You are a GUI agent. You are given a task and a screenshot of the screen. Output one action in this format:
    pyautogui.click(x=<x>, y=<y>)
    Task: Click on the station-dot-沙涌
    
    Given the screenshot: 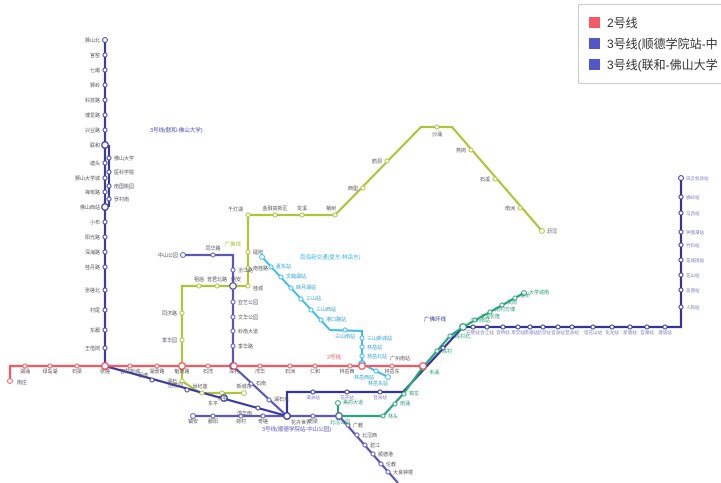 What is the action you would take?
    pyautogui.click(x=437, y=127)
    